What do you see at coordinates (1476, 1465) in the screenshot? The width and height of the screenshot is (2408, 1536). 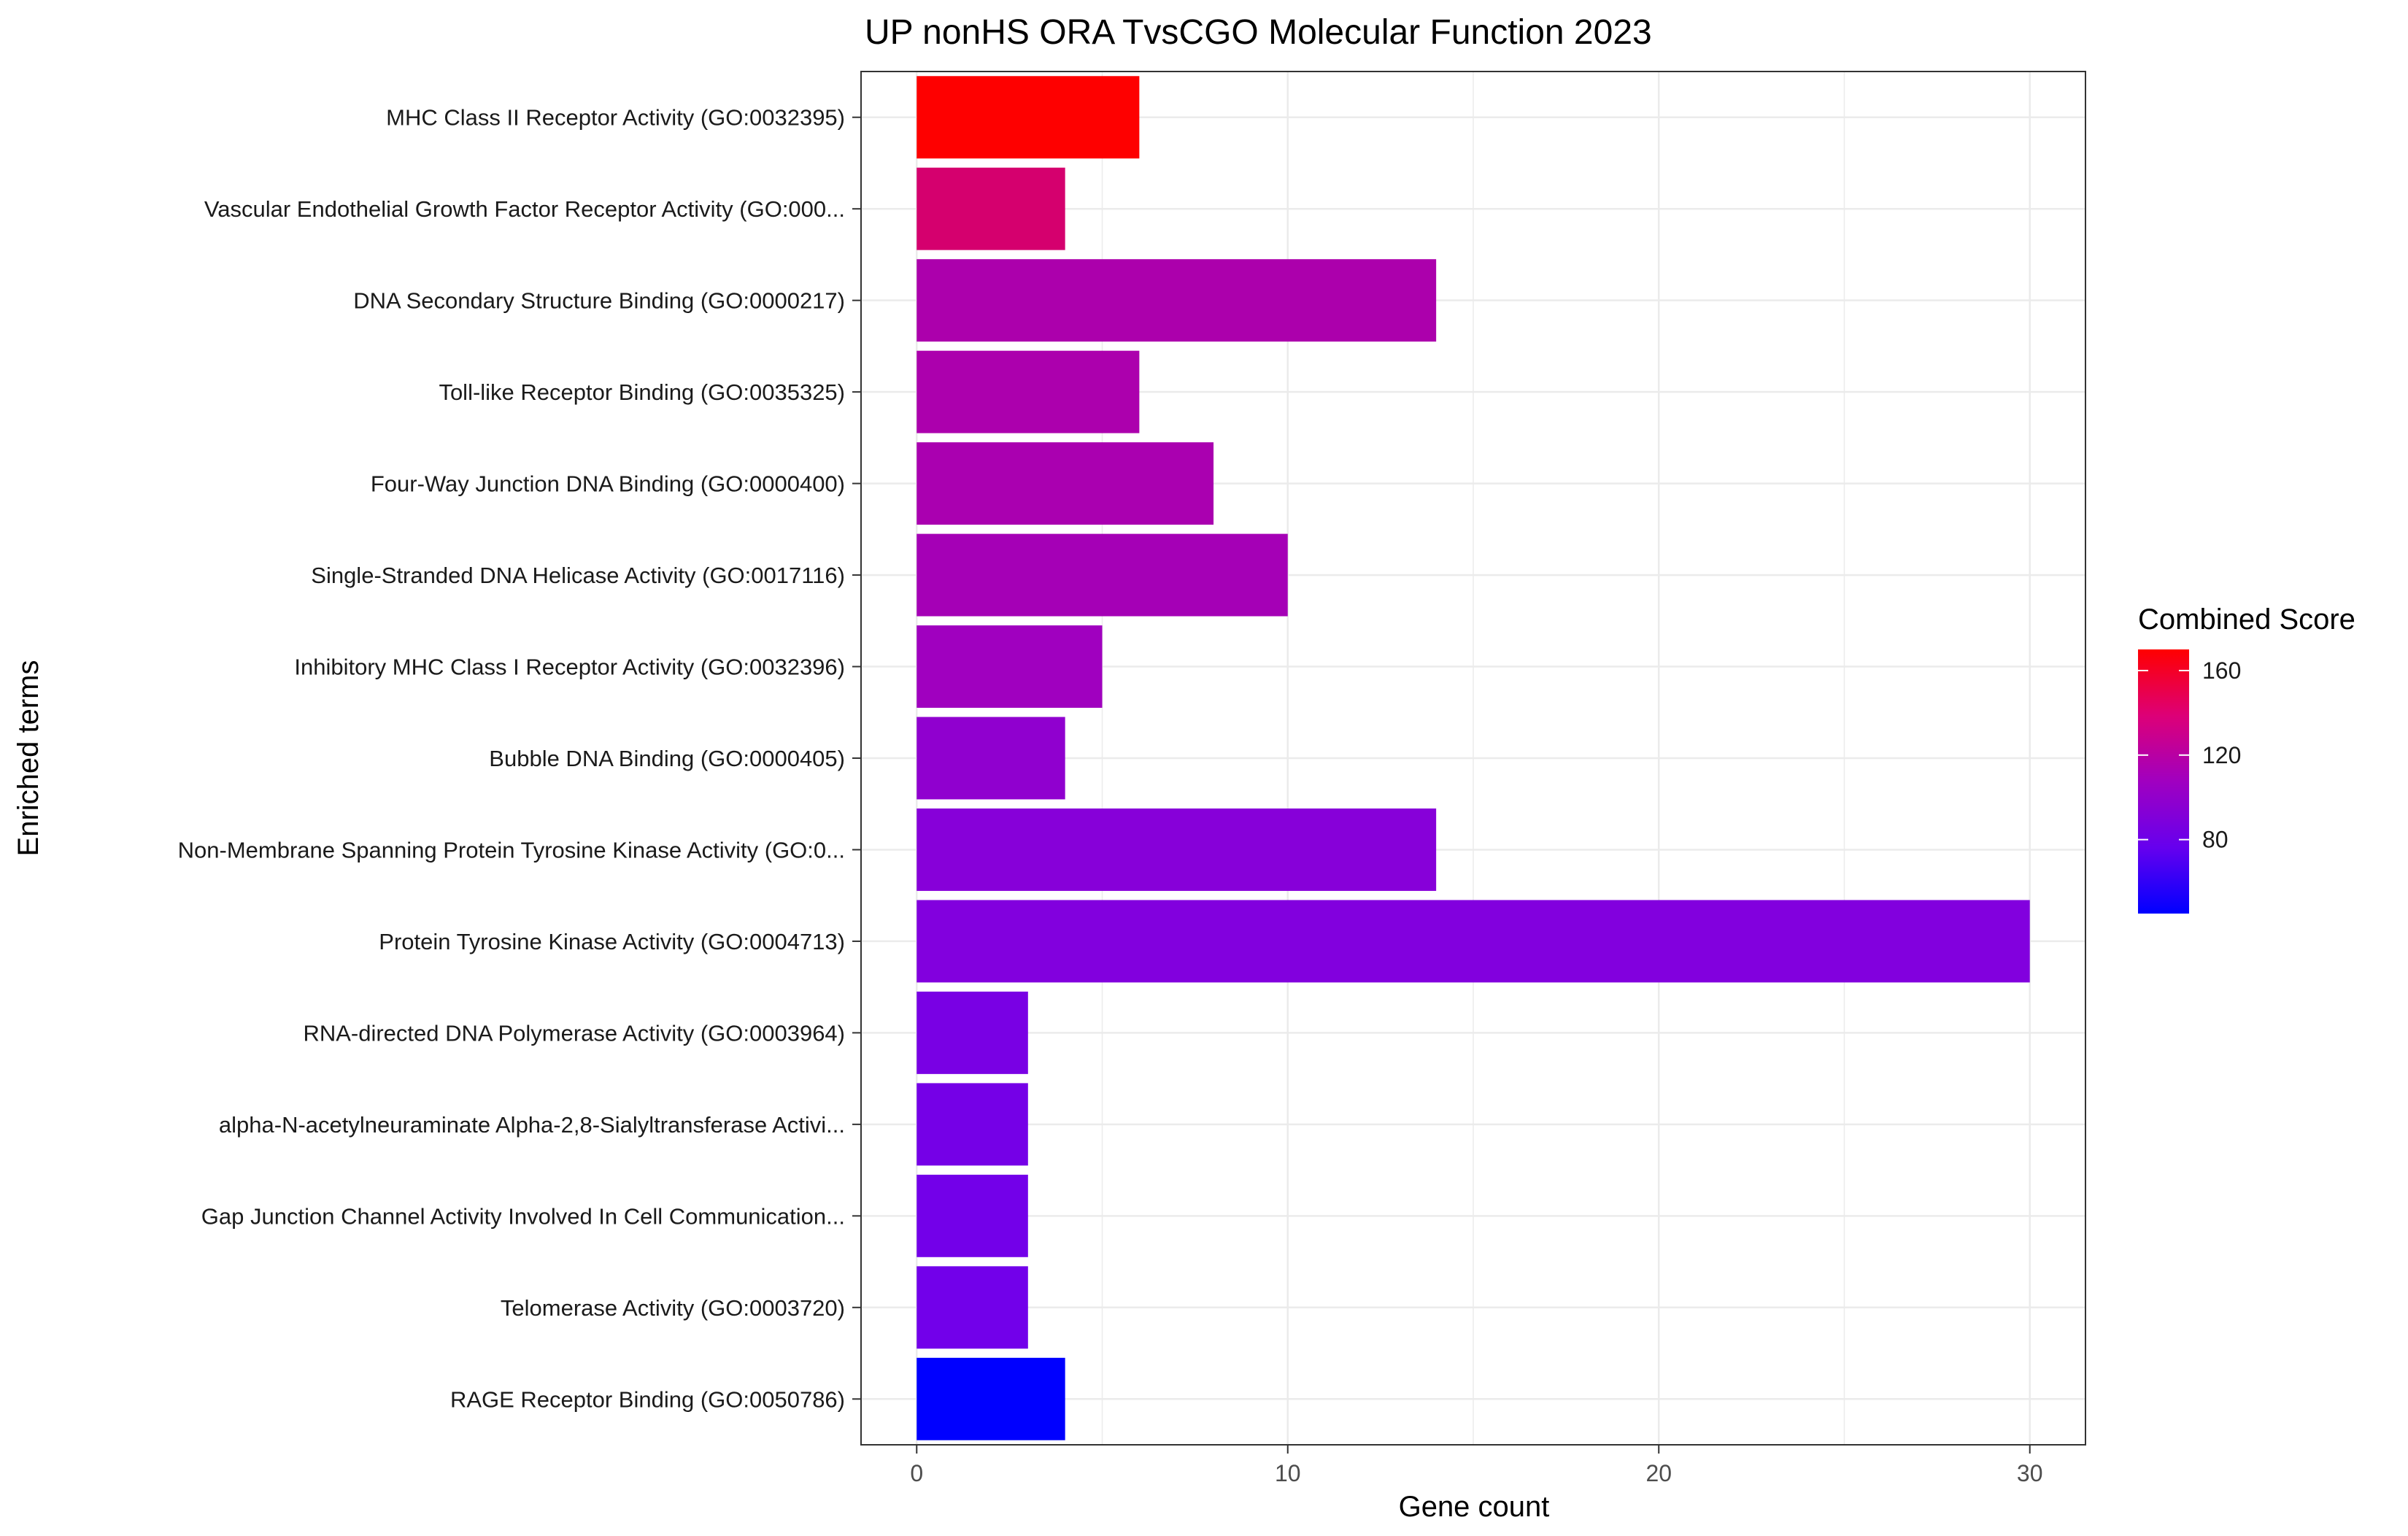 I see `x-axis: 0 10 20 30` at bounding box center [1476, 1465].